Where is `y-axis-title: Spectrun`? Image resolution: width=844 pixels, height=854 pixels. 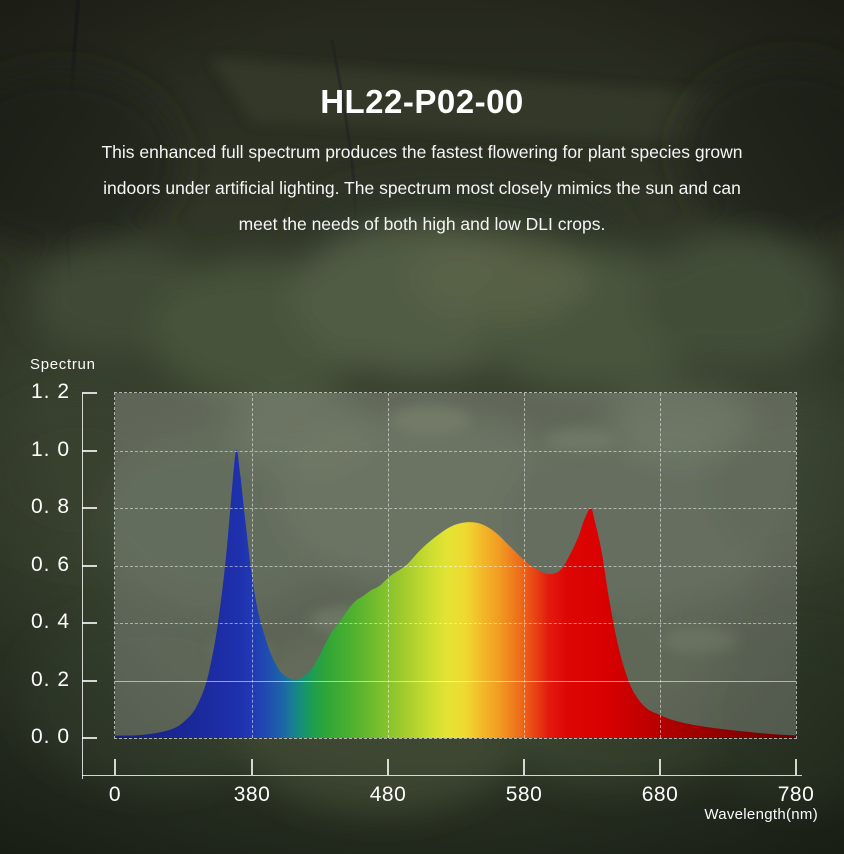
y-axis-title: Spectrun is located at coordinates (63, 364).